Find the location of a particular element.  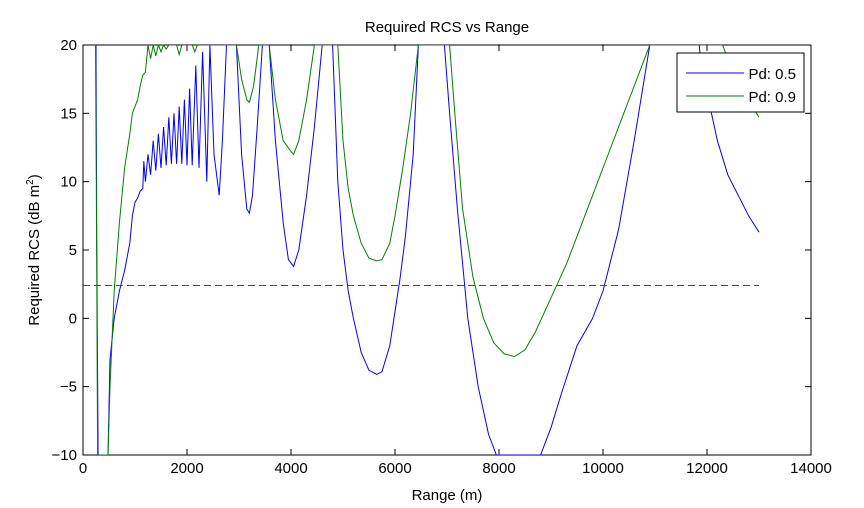

y-axis-label-text: Required RCS (dB m is located at coordinates (34, 255).